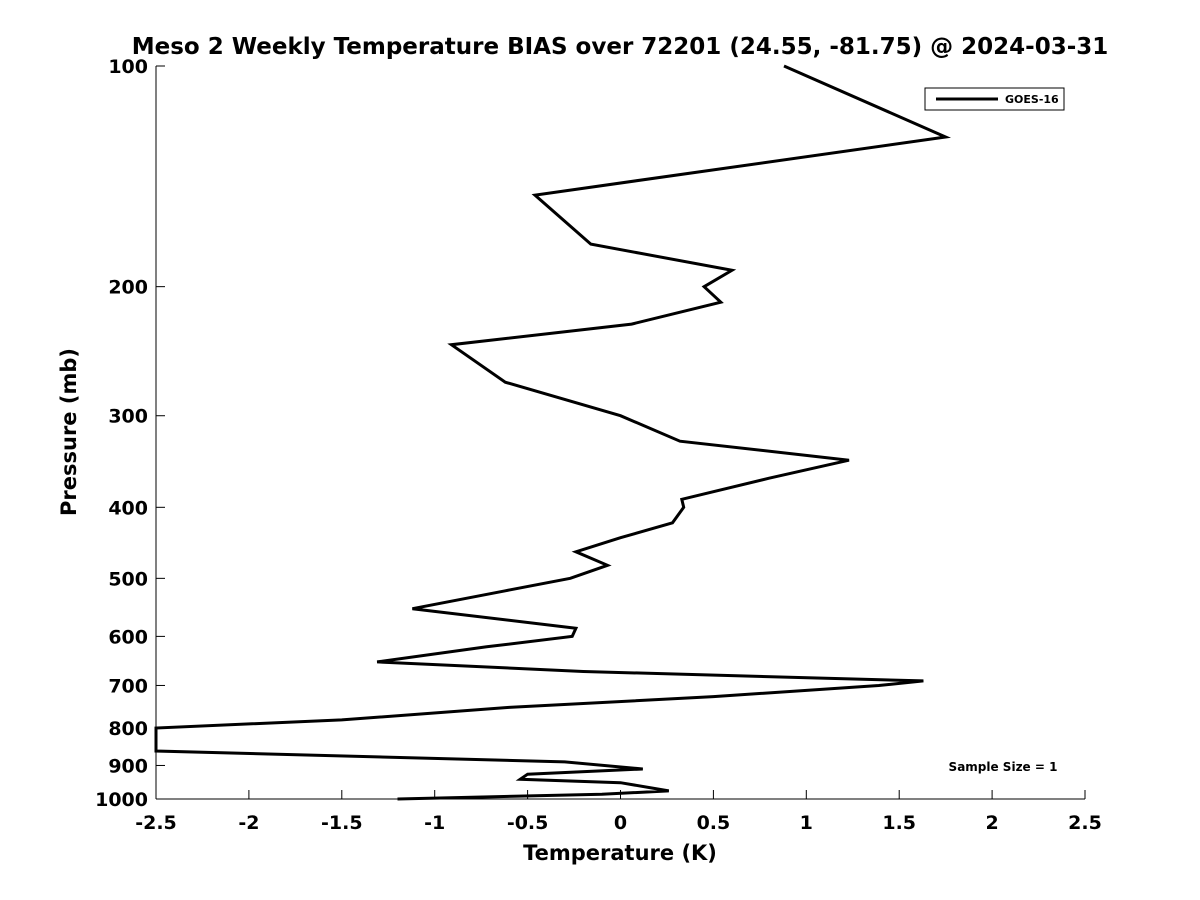 The image size is (1200, 900). What do you see at coordinates (128, 508) in the screenshot?
I see `y-tick-label: 400` at bounding box center [128, 508].